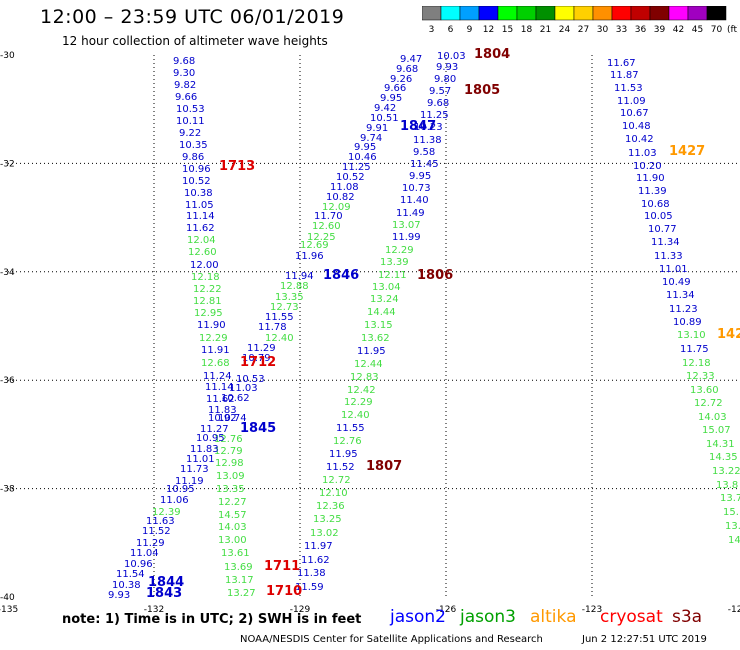  What do you see at coordinates (166, 512) in the screenshot?
I see `track-1845-b: 12.39` at bounding box center [166, 512].